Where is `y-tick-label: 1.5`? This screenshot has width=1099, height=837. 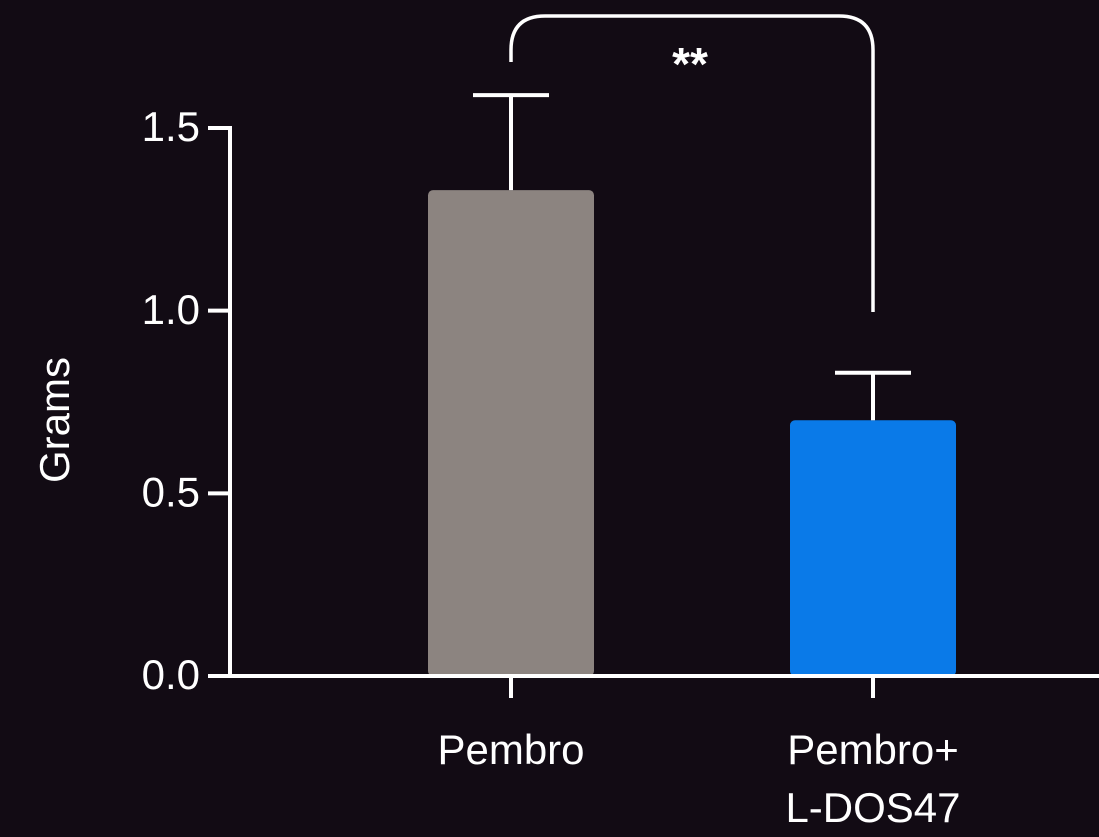
y-tick-label: 1.5 is located at coordinates (171, 126).